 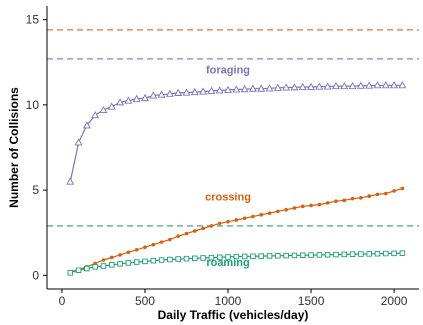 I want to click on series-labels: foraging crossing roaming, so click(x=228, y=166).